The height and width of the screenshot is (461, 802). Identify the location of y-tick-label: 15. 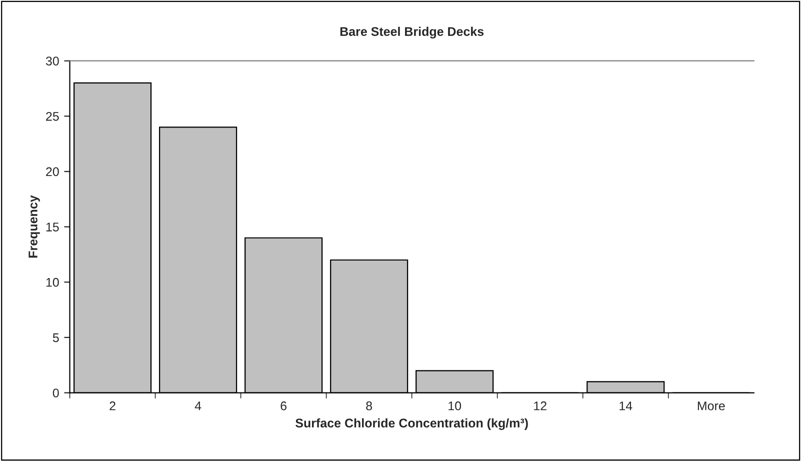
(52, 227).